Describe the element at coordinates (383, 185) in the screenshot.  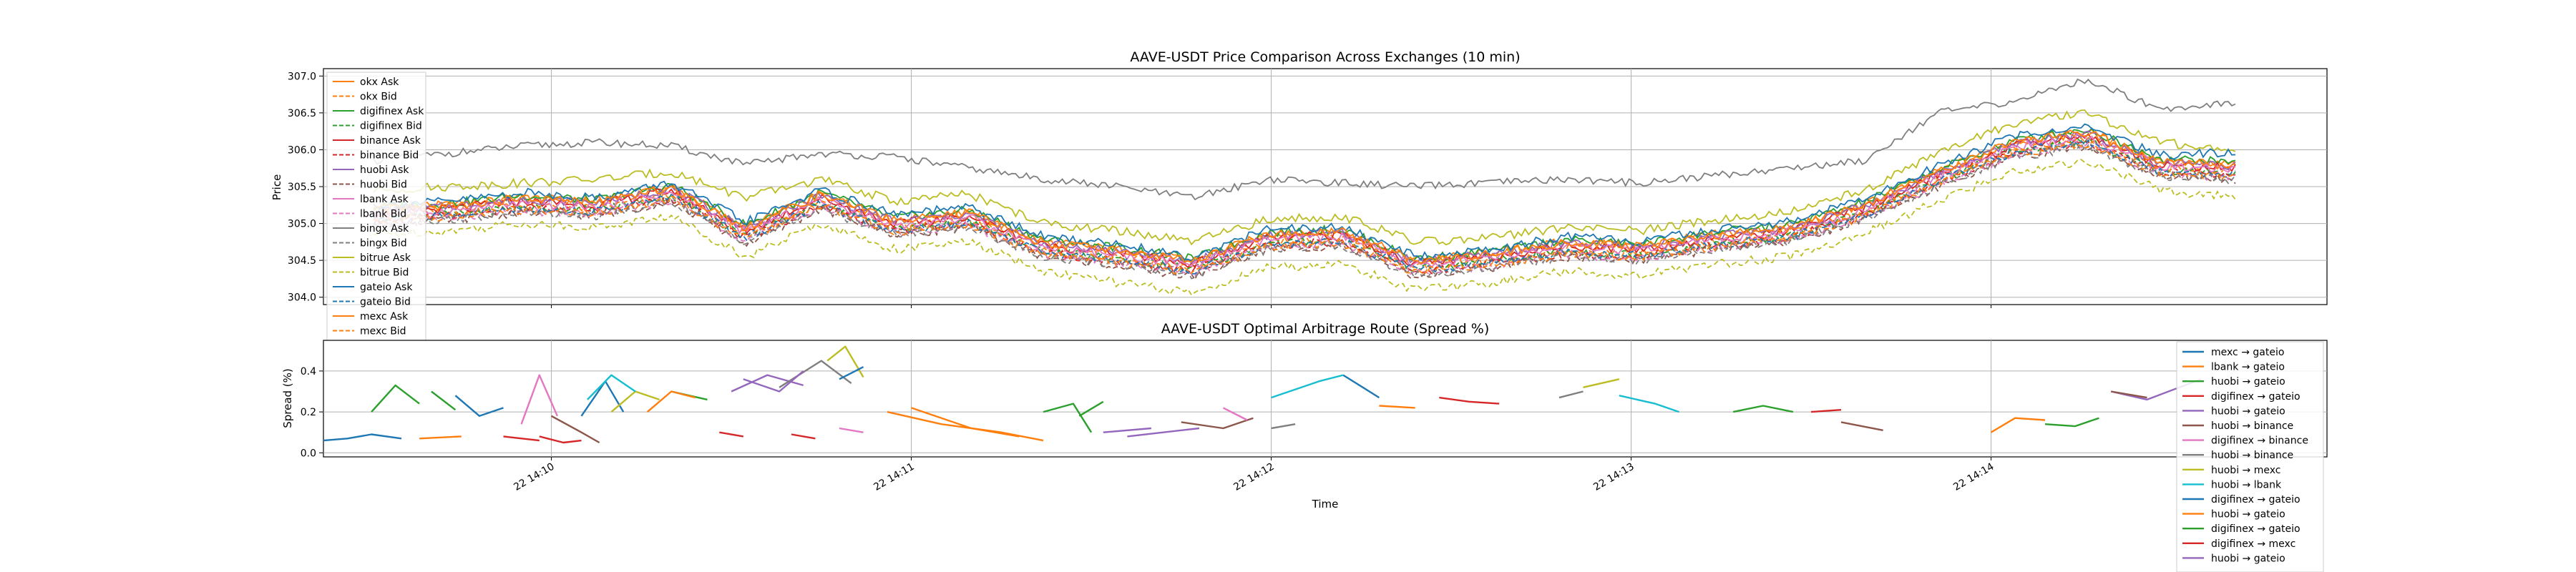
I see `price-legend-label: huobi Bid` at that location.